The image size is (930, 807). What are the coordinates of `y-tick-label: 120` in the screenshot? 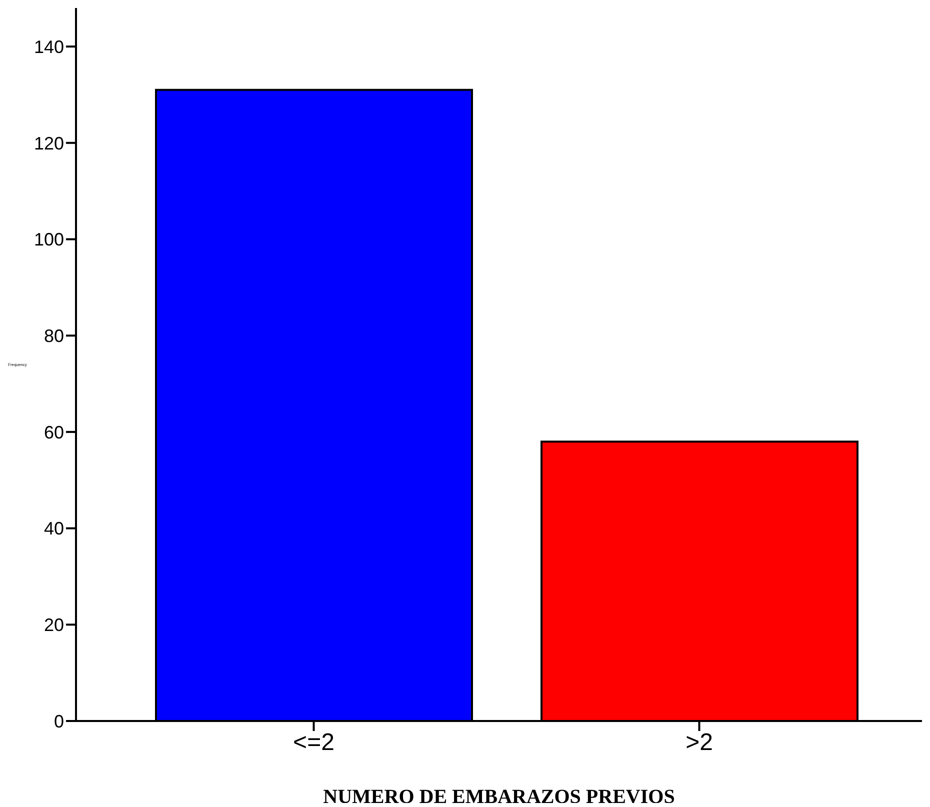 It's located at (49, 143).